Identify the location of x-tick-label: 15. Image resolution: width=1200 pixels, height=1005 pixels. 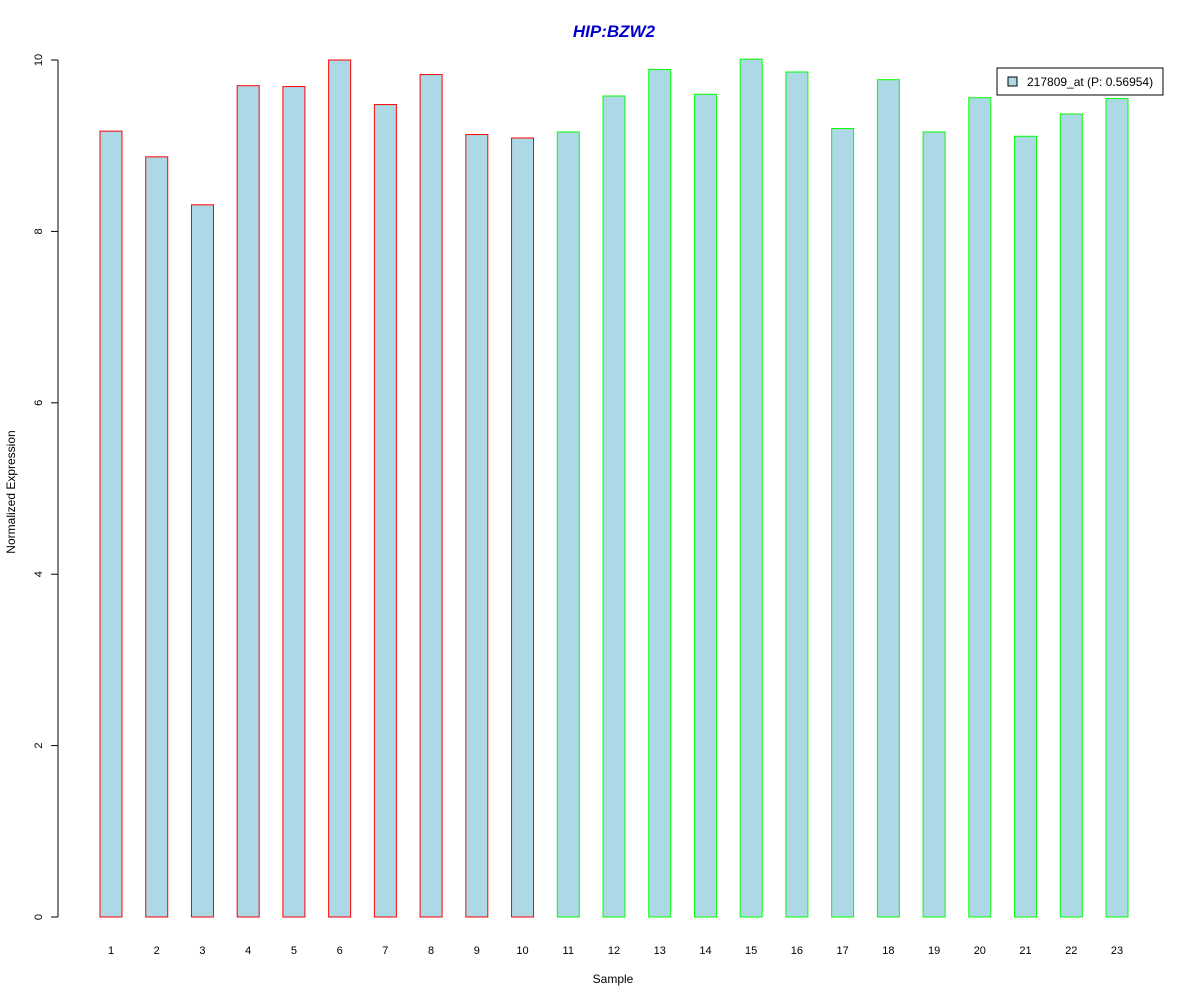
(751, 951).